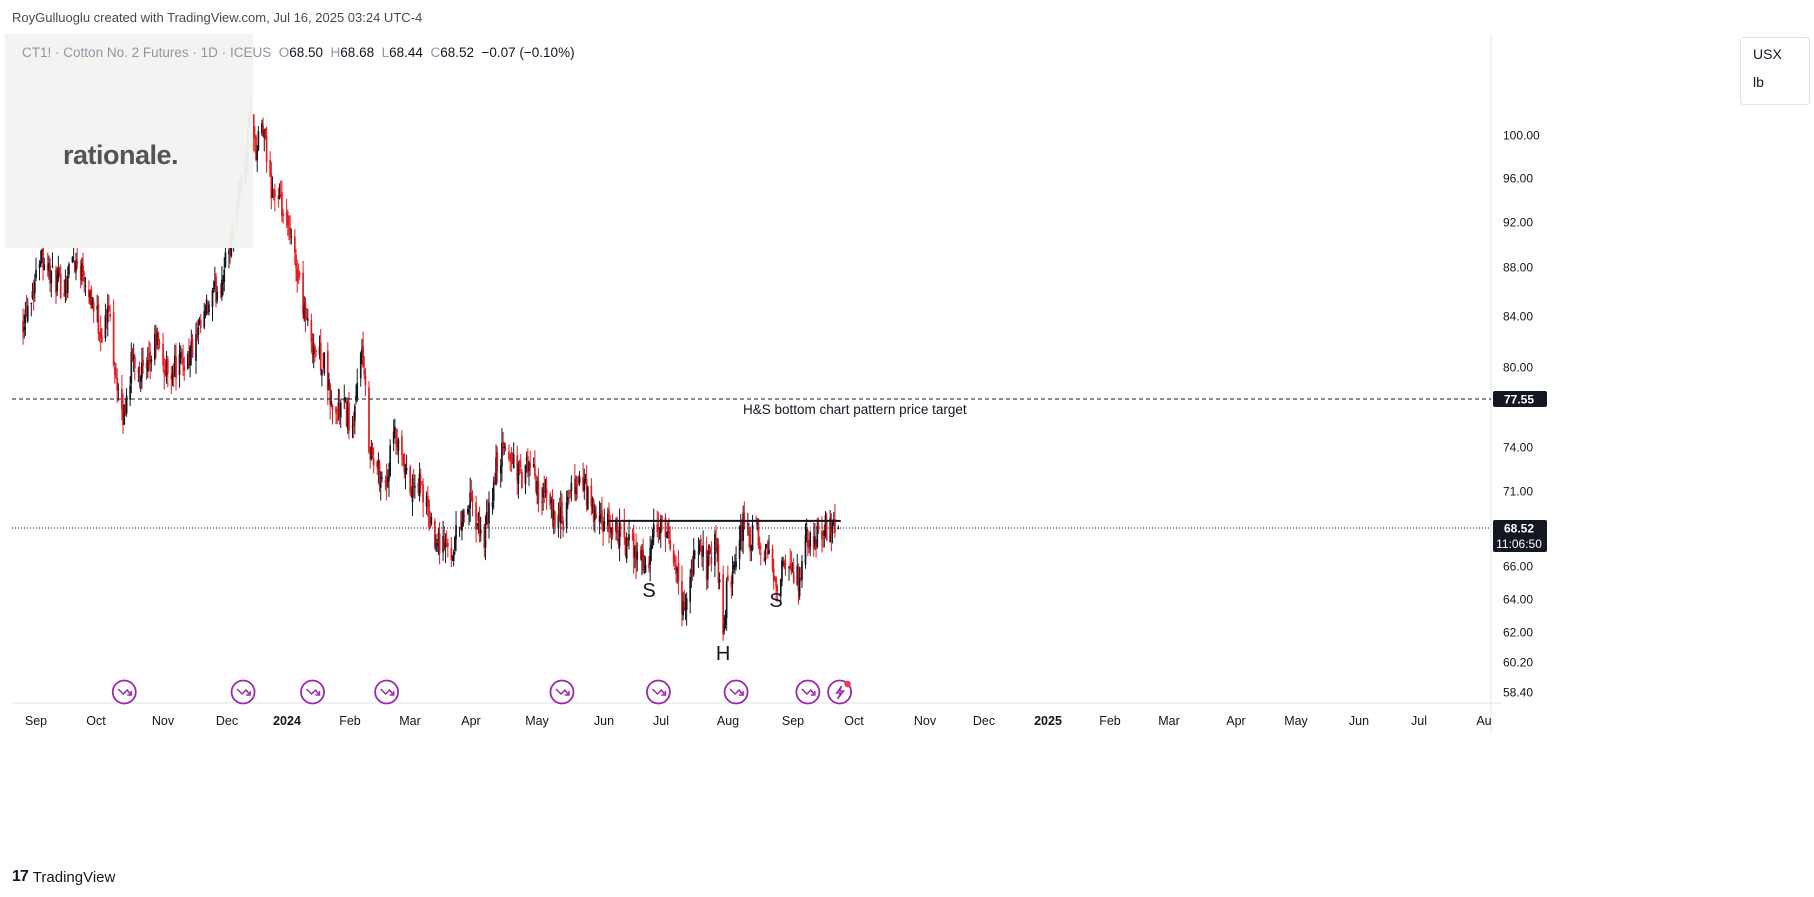 This screenshot has width=1814, height=897. I want to click on currency-label: USX, so click(1767, 54).